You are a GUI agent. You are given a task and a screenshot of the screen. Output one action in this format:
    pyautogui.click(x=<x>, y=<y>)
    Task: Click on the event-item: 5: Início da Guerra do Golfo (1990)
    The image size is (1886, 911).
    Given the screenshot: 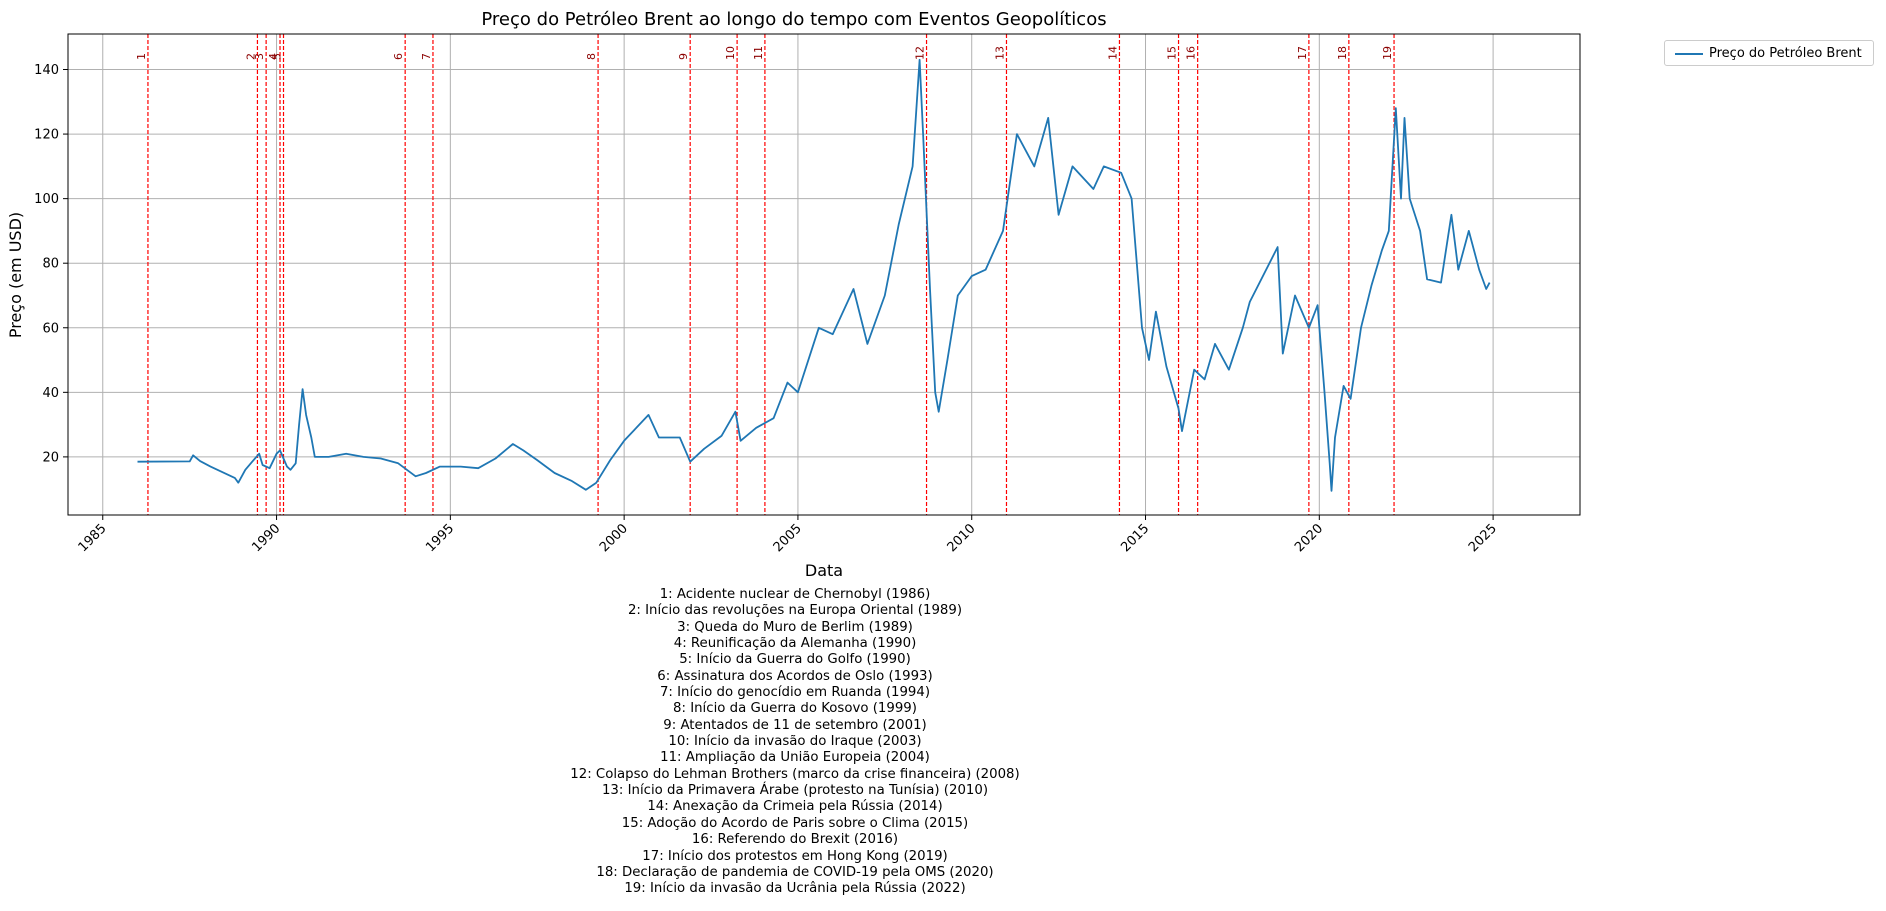 What is the action you would take?
    pyautogui.click(x=795, y=660)
    